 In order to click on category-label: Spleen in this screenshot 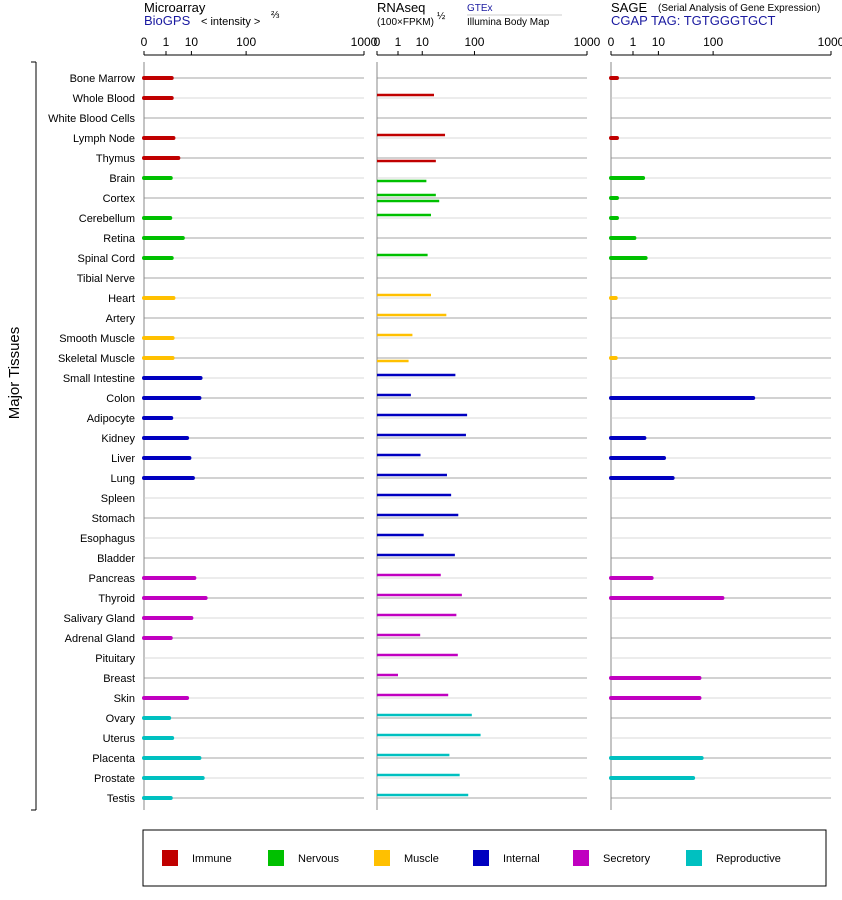, I will do `click(118, 499)`.